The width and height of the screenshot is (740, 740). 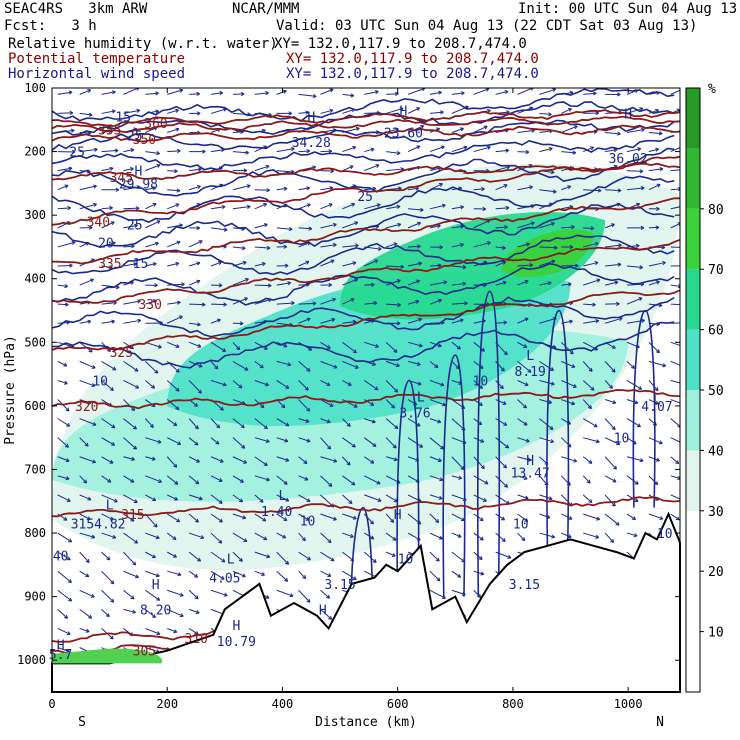 I want to click on extremum-label: 4.07, so click(x=656, y=407).